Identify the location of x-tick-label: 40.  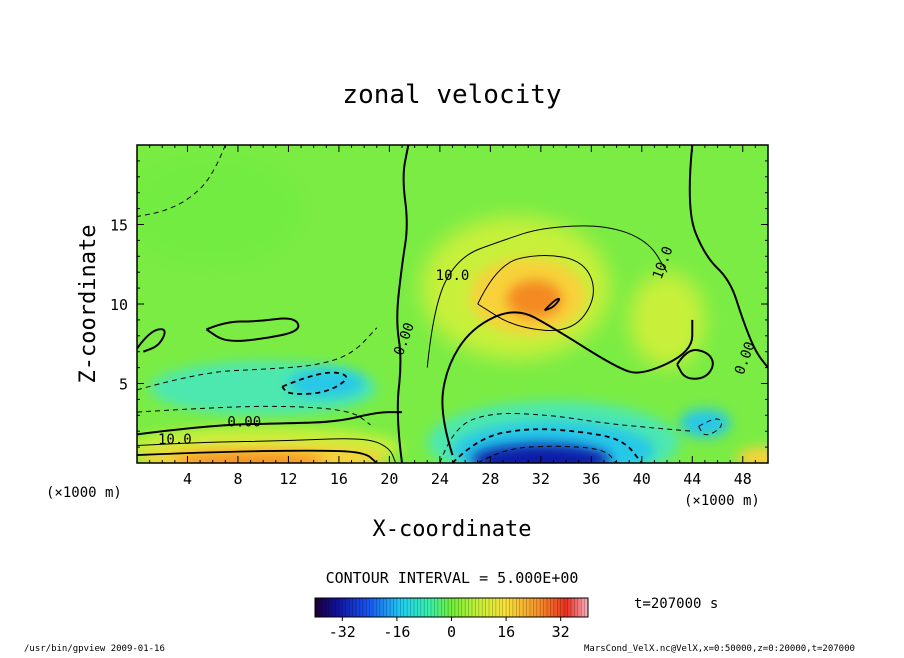
(642, 479).